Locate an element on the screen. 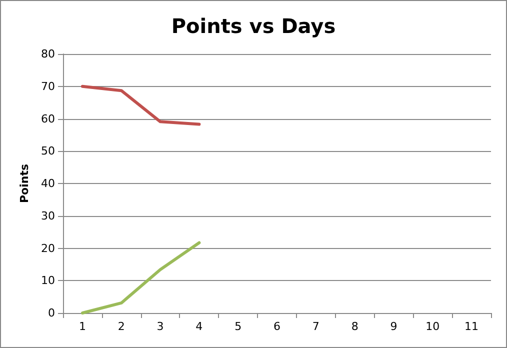 This screenshot has height=348, width=507. x-tick-label: 2 is located at coordinates (121, 326).